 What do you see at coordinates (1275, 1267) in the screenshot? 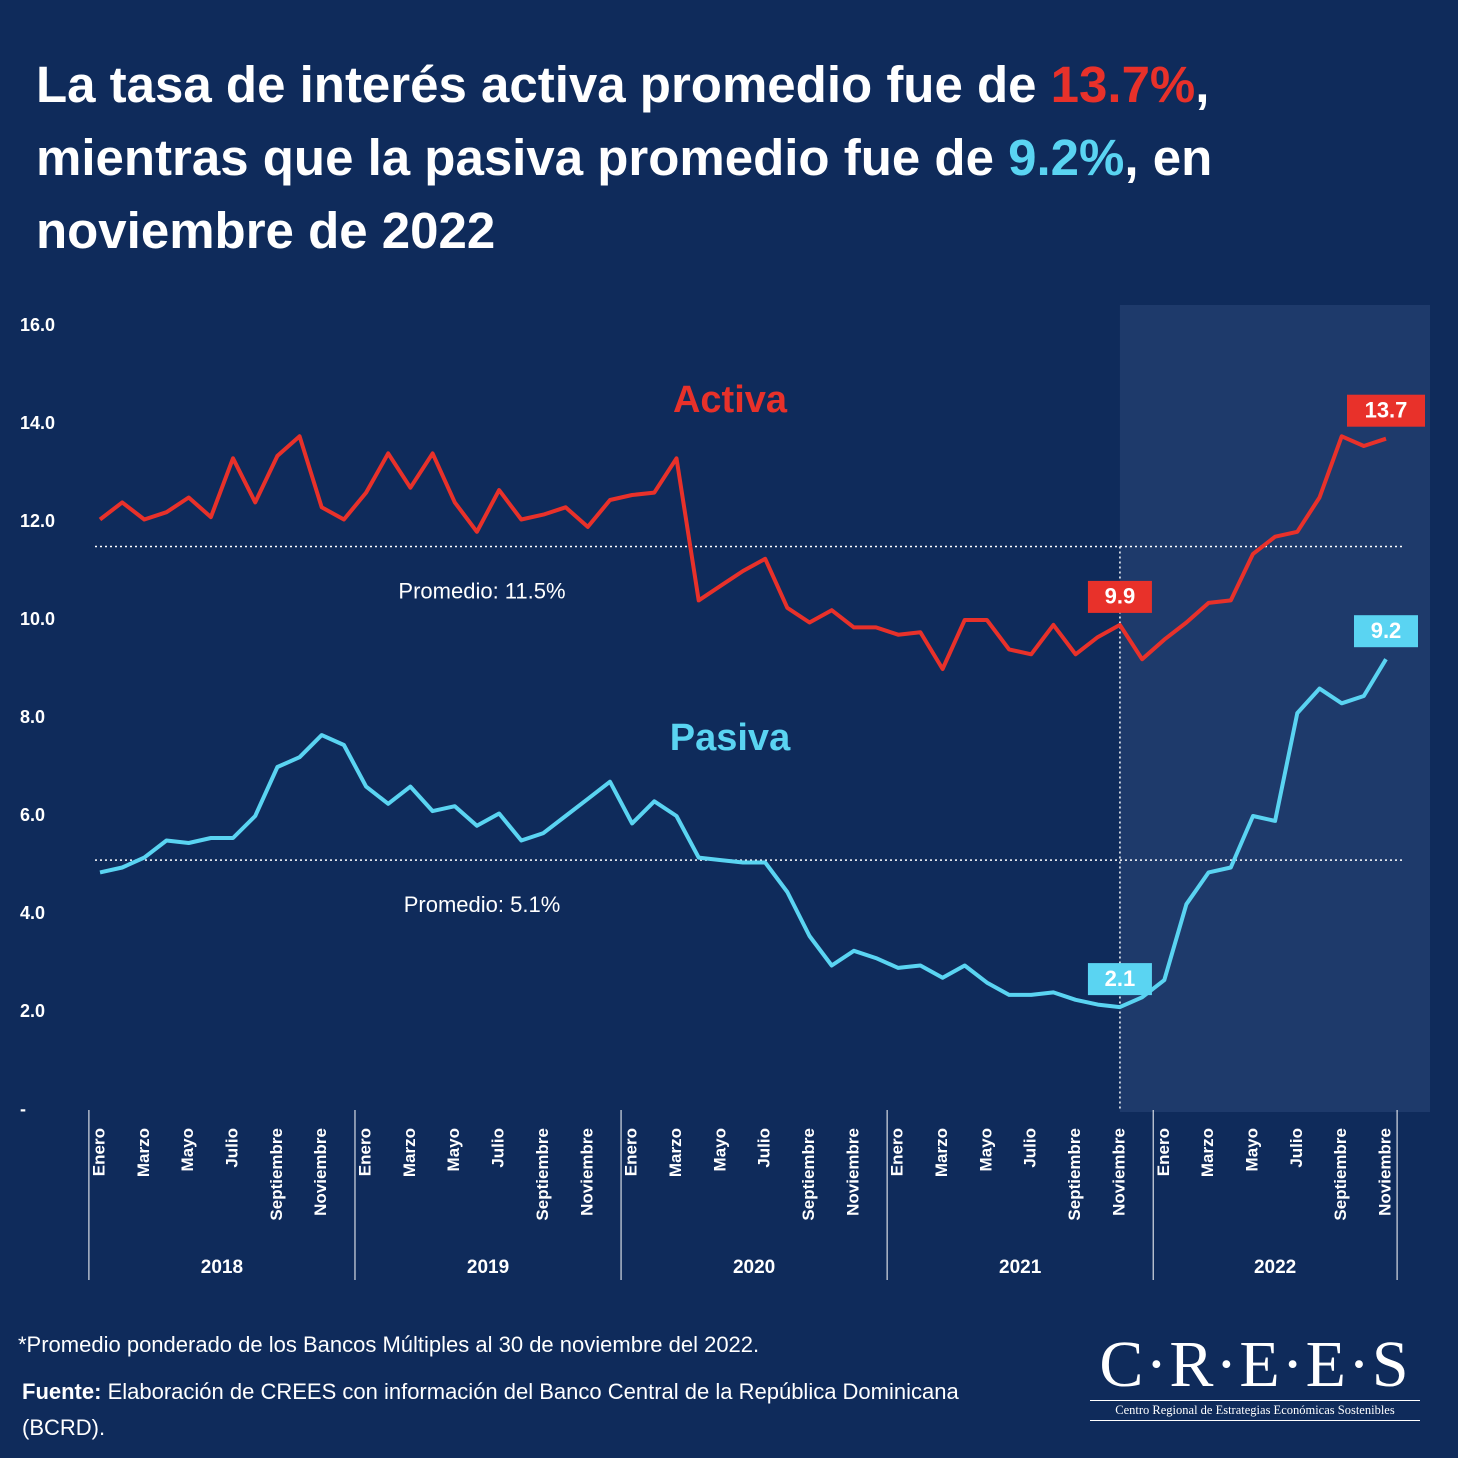
I see `x-group-label: 2022` at bounding box center [1275, 1267].